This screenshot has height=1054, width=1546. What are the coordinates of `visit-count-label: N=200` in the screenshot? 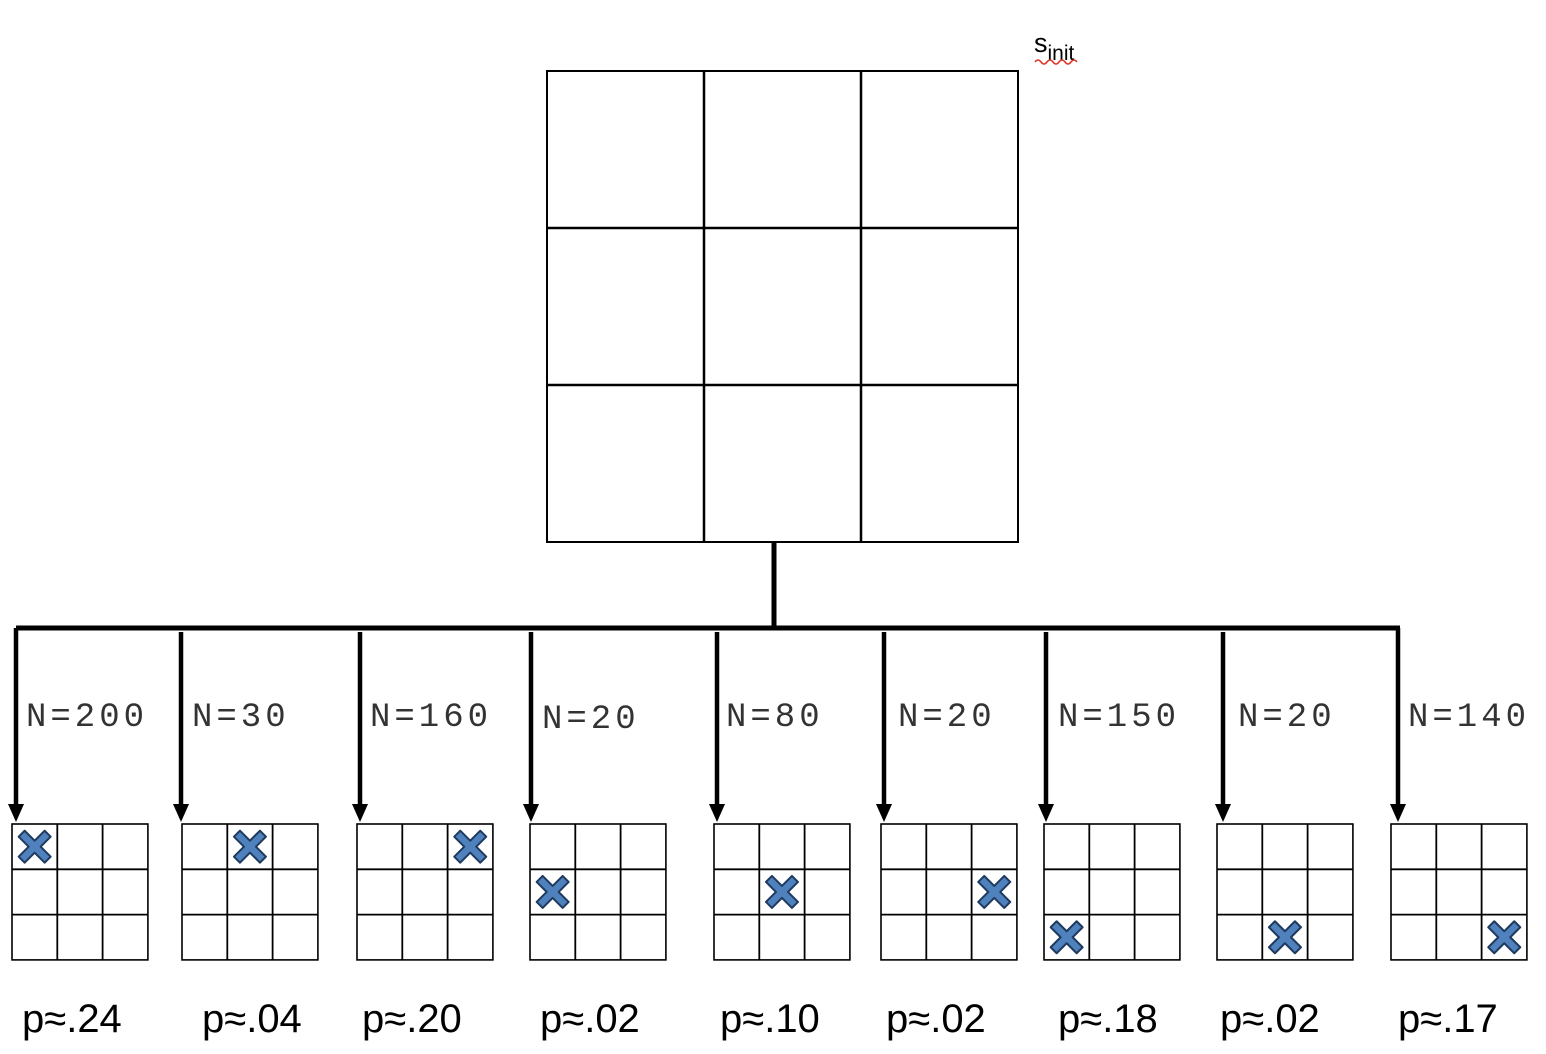 It's located at (87, 718).